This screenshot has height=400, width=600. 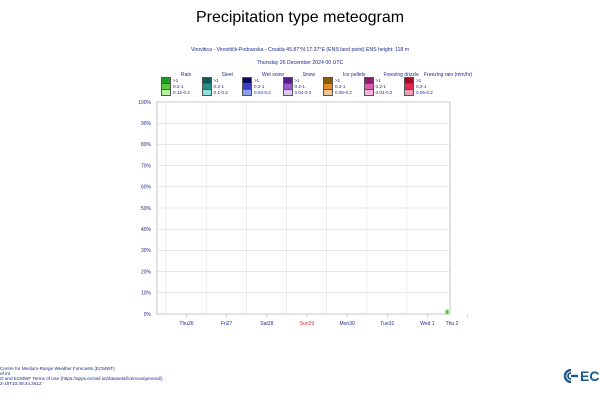 What do you see at coordinates (220, 93) in the screenshot?
I see `legend-label: 0.1-0.2` at bounding box center [220, 93].